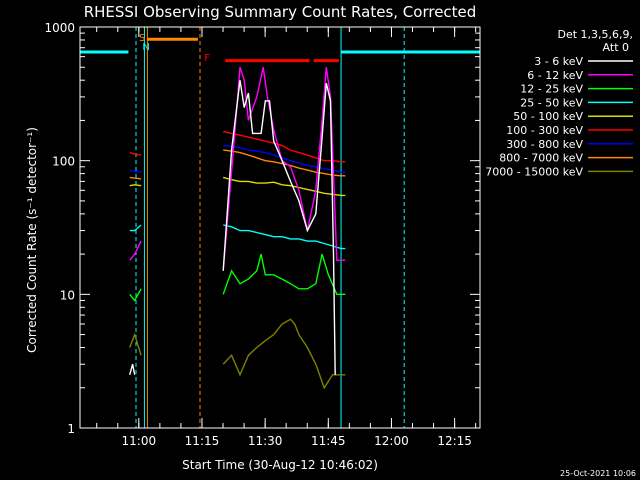 This screenshot has width=640, height=480. Describe the element at coordinates (135, 178) in the screenshot. I see `series-line-800-7000keV` at that location.